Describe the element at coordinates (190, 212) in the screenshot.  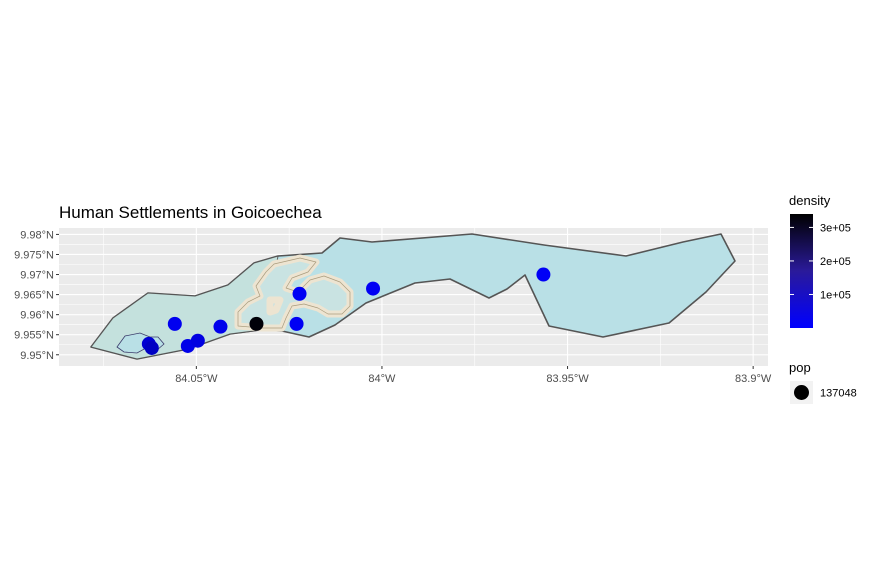
I see `chart-title: Human Settlements in Goicoechea` at that location.